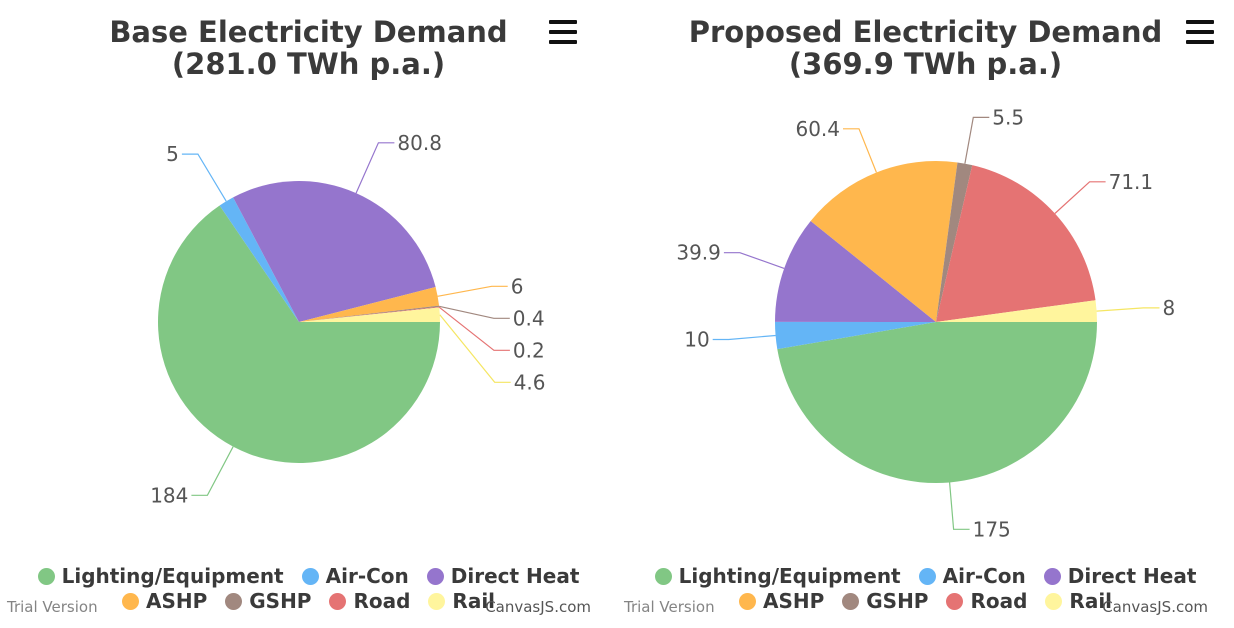 The image size is (1234, 628). What do you see at coordinates (992, 529) in the screenshot?
I see `data-label-lighting-equipment: 175` at bounding box center [992, 529].